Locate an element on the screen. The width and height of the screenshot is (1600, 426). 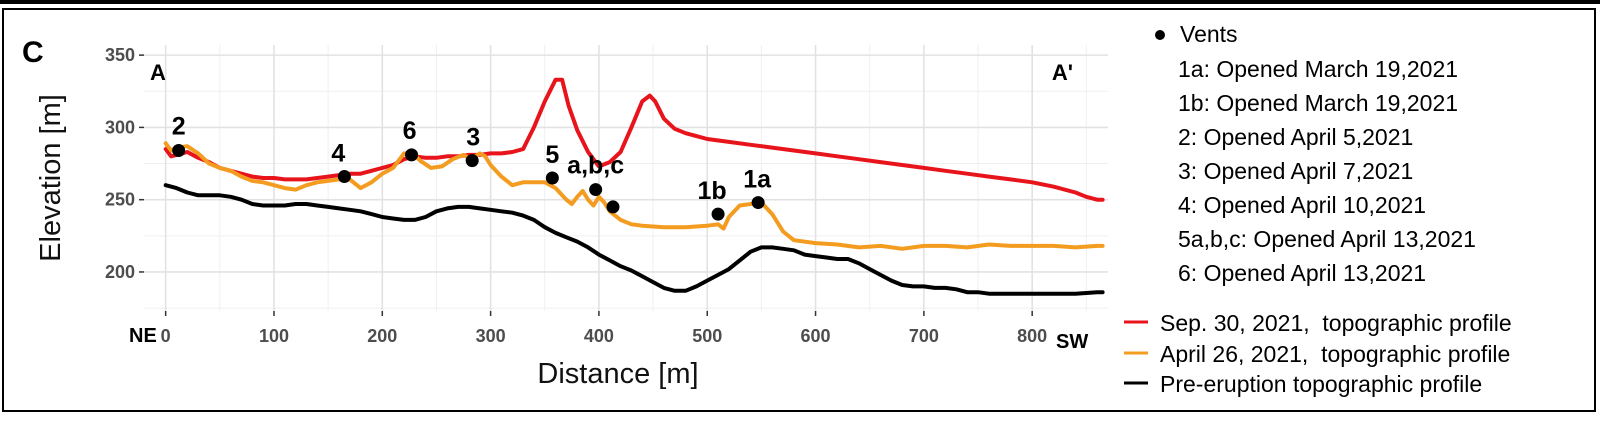
corner-label-sw: SW is located at coordinates (1072, 342).